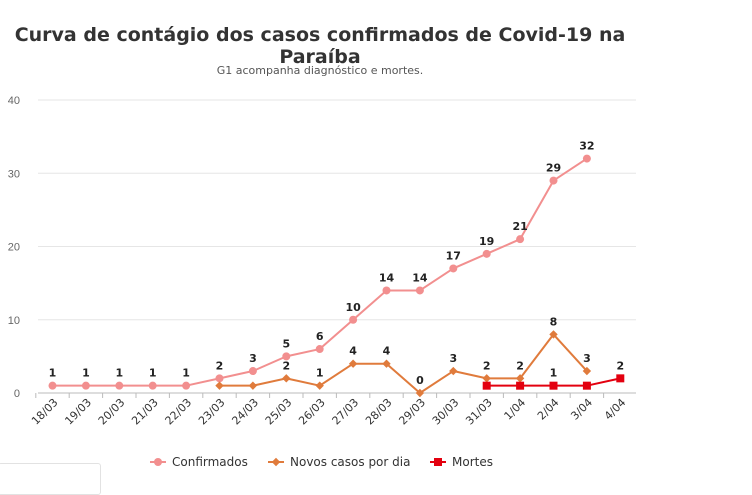 Image resolution: width=752 pixels, height=495 pixels. Describe the element at coordinates (245, 412) in the screenshot. I see `x-tick-label: 24/03` at that location.